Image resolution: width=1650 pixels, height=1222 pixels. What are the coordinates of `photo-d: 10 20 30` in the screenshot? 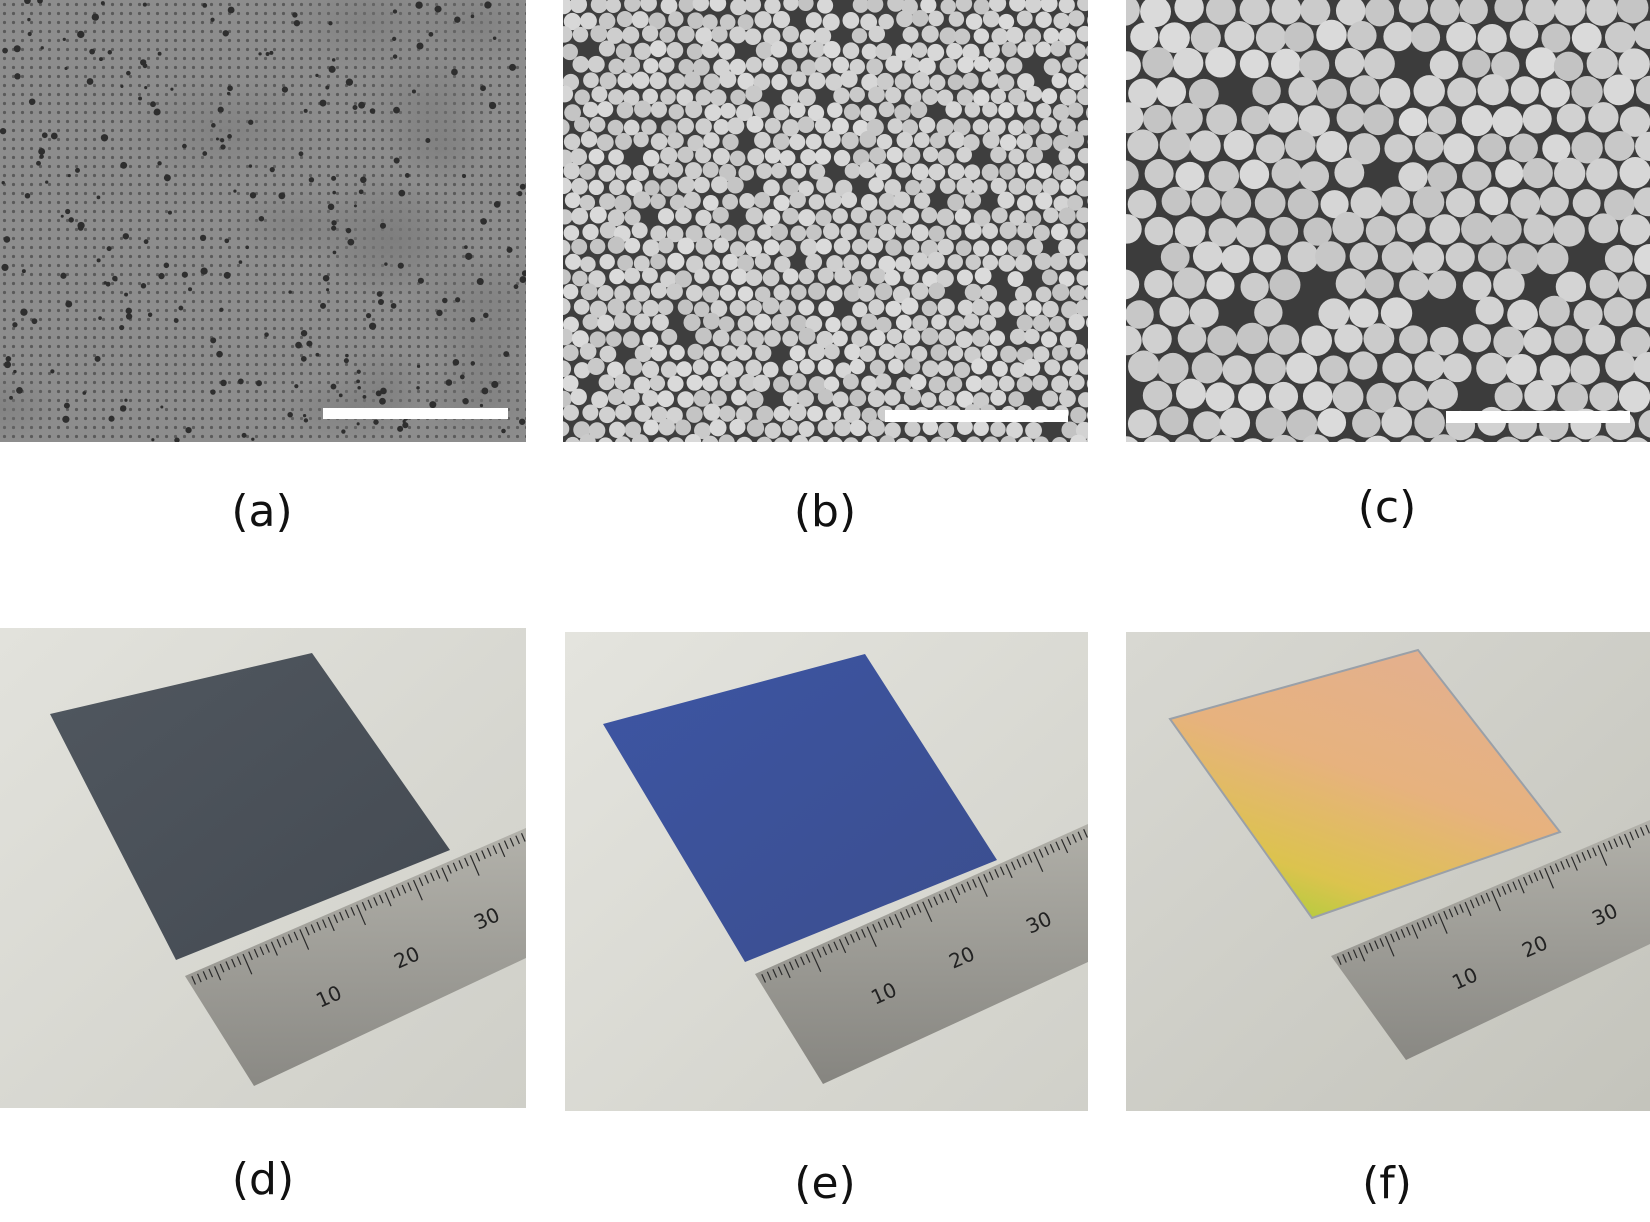 It's located at (263, 868).